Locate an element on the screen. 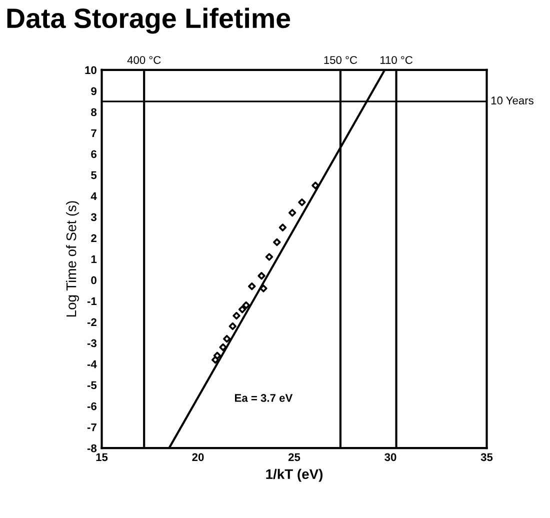 The height and width of the screenshot is (518, 550). y-tick-label: 3 is located at coordinates (93, 217).